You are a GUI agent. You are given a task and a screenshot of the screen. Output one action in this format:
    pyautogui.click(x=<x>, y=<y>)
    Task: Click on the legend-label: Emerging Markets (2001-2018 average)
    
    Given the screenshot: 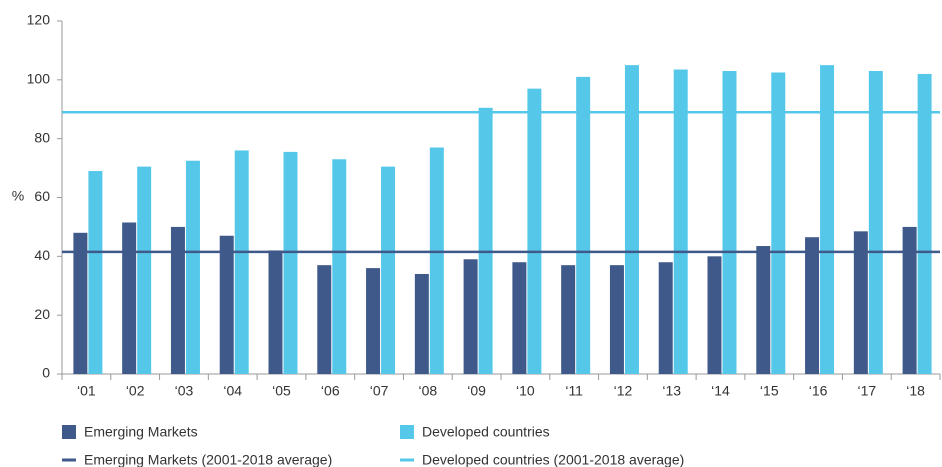 What is the action you would take?
    pyautogui.click(x=208, y=459)
    